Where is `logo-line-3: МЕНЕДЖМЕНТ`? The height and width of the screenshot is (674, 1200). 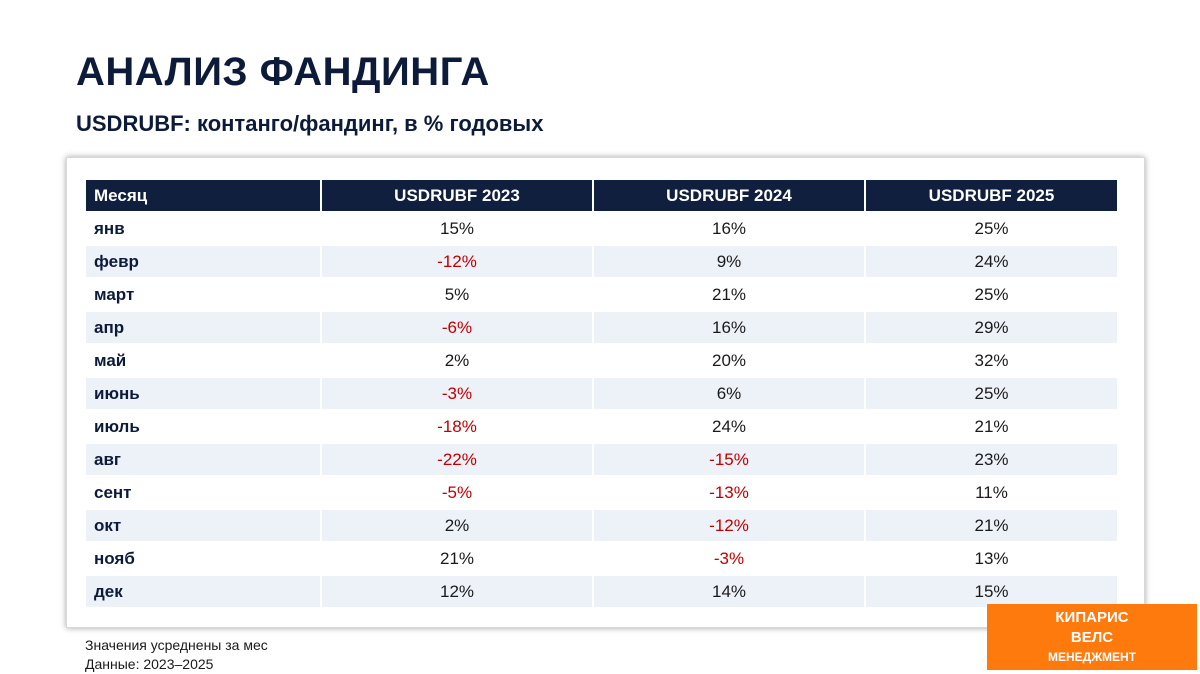 logo-line-3: МЕНЕДЖМЕНТ is located at coordinates (1092, 657).